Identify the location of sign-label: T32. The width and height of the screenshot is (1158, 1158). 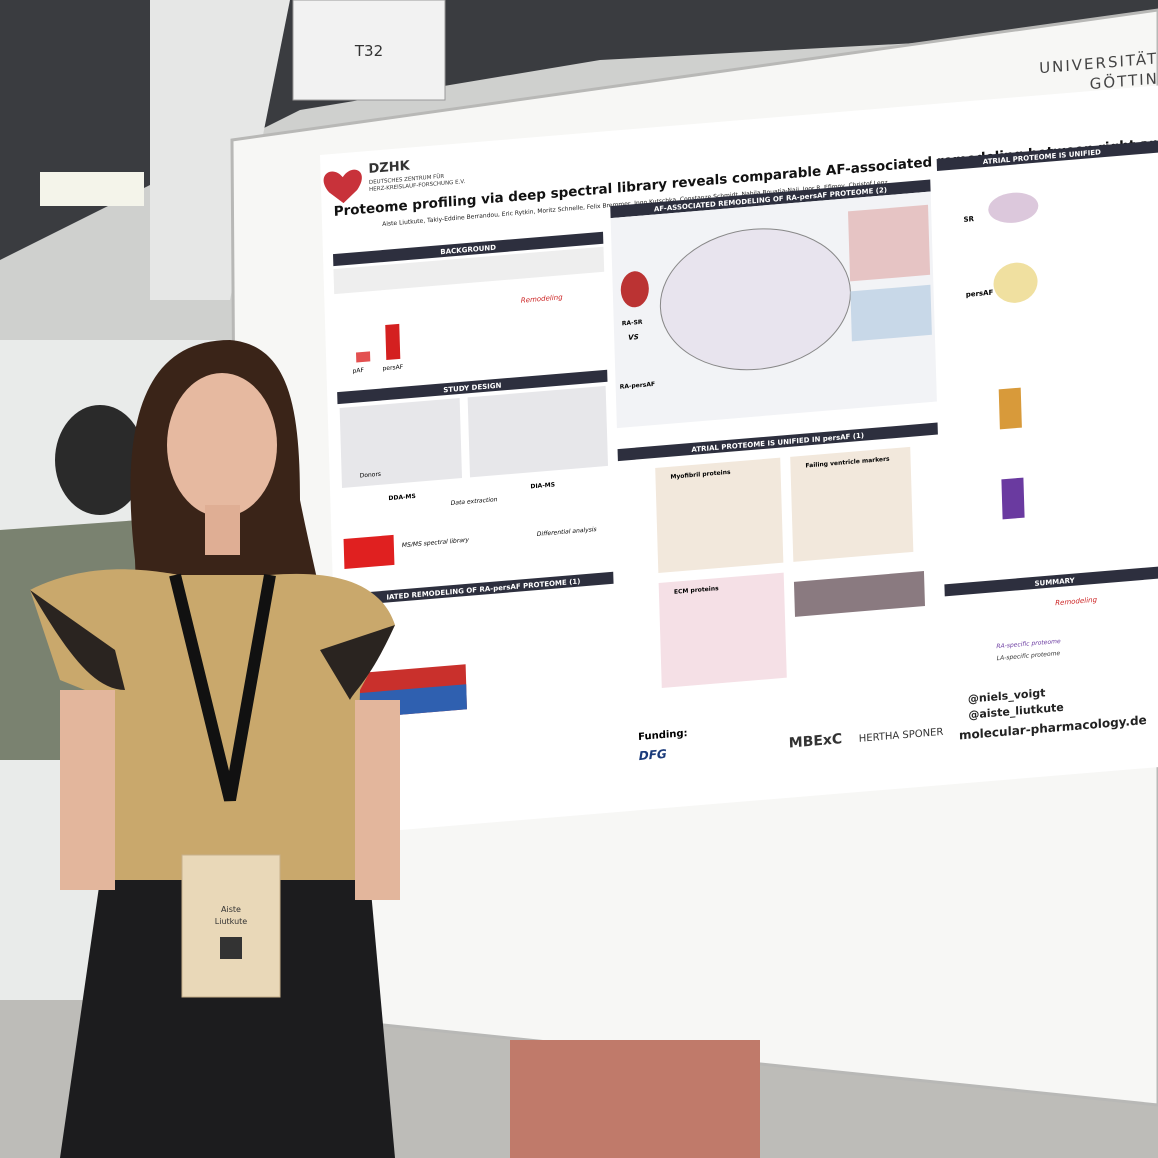
(368, 51).